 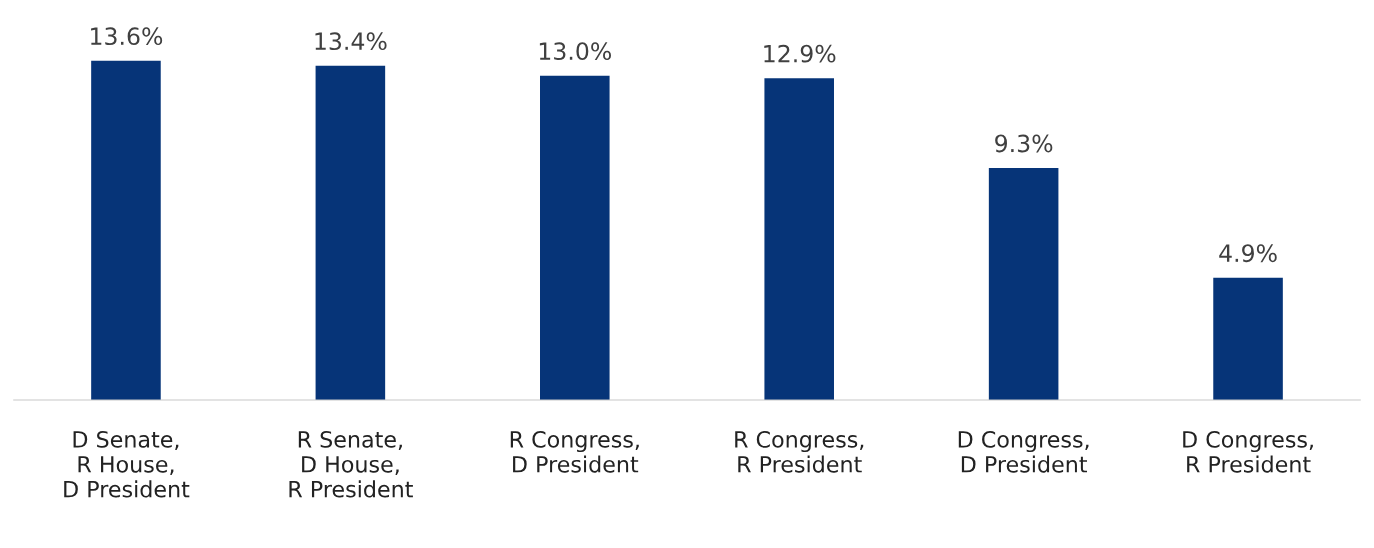 I want to click on x-tick-label: D Congress, D President, so click(x=1023, y=451).